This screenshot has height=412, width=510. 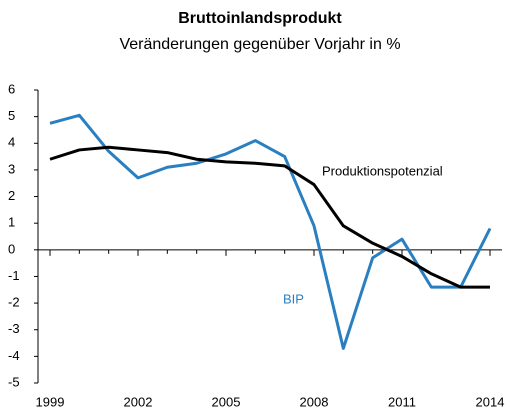 I want to click on y-tick-label: -2, so click(x=14, y=302).